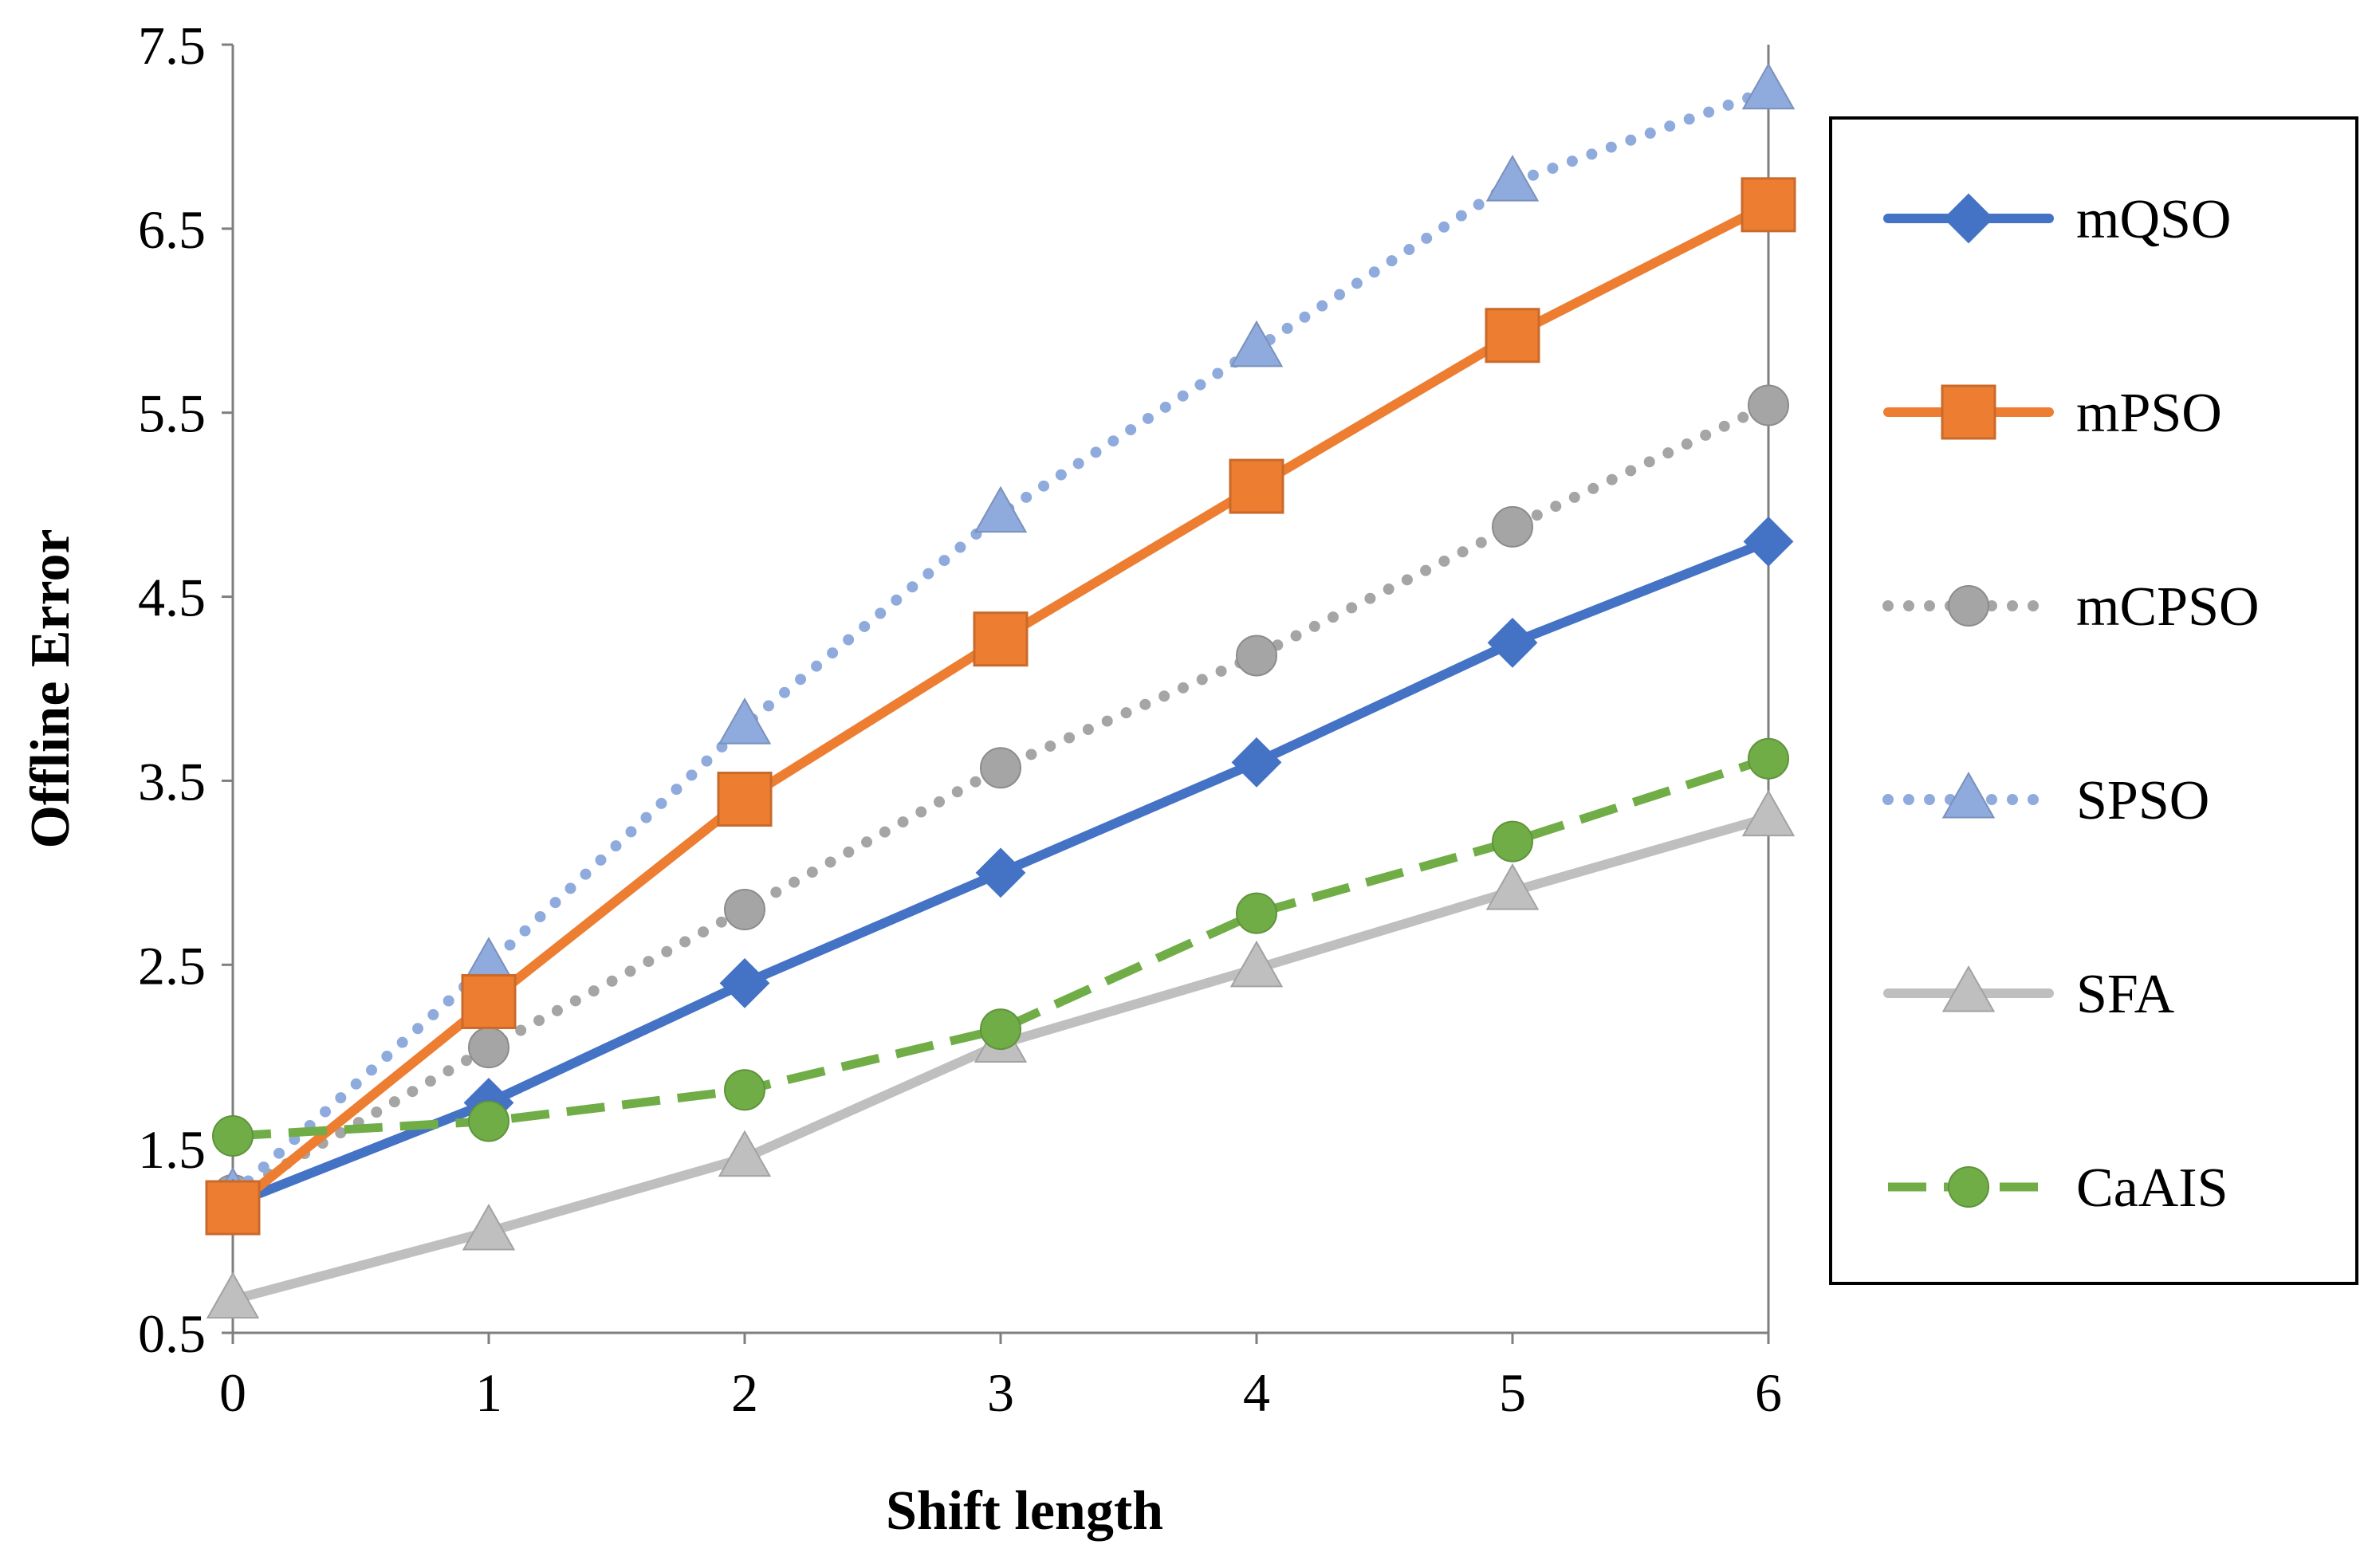 The image size is (2368, 1568). I want to click on legend-marker-spso, so click(1969, 795).